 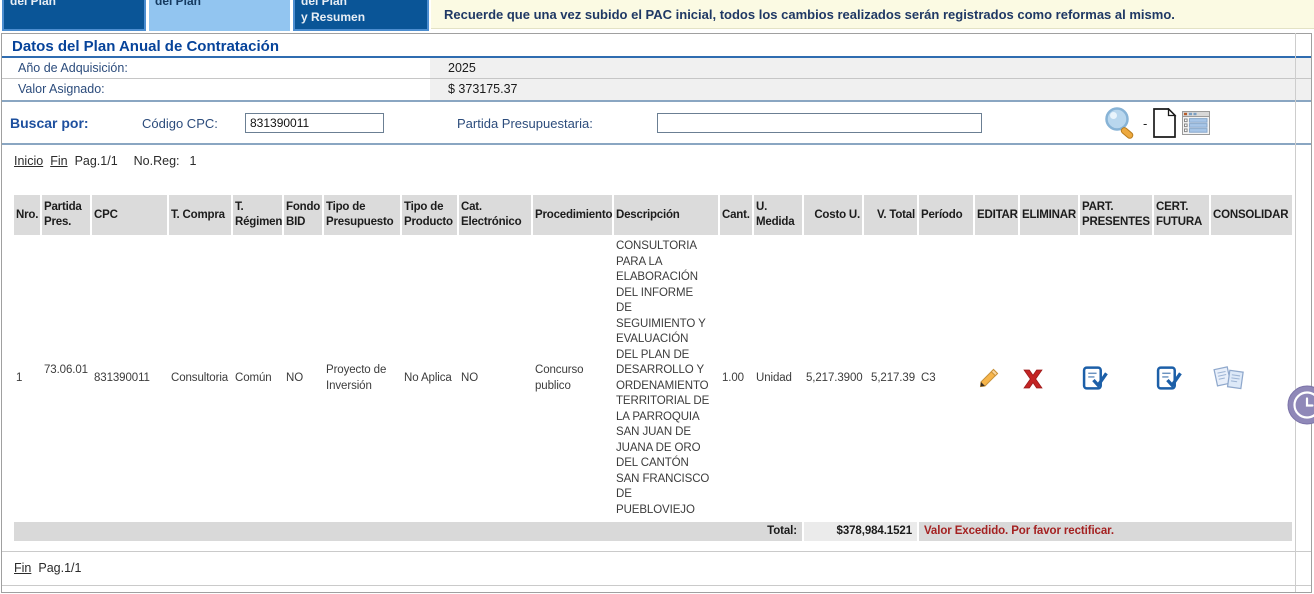 What do you see at coordinates (860, 531) in the screenshot?
I see `total-value: $378,984.1521` at bounding box center [860, 531].